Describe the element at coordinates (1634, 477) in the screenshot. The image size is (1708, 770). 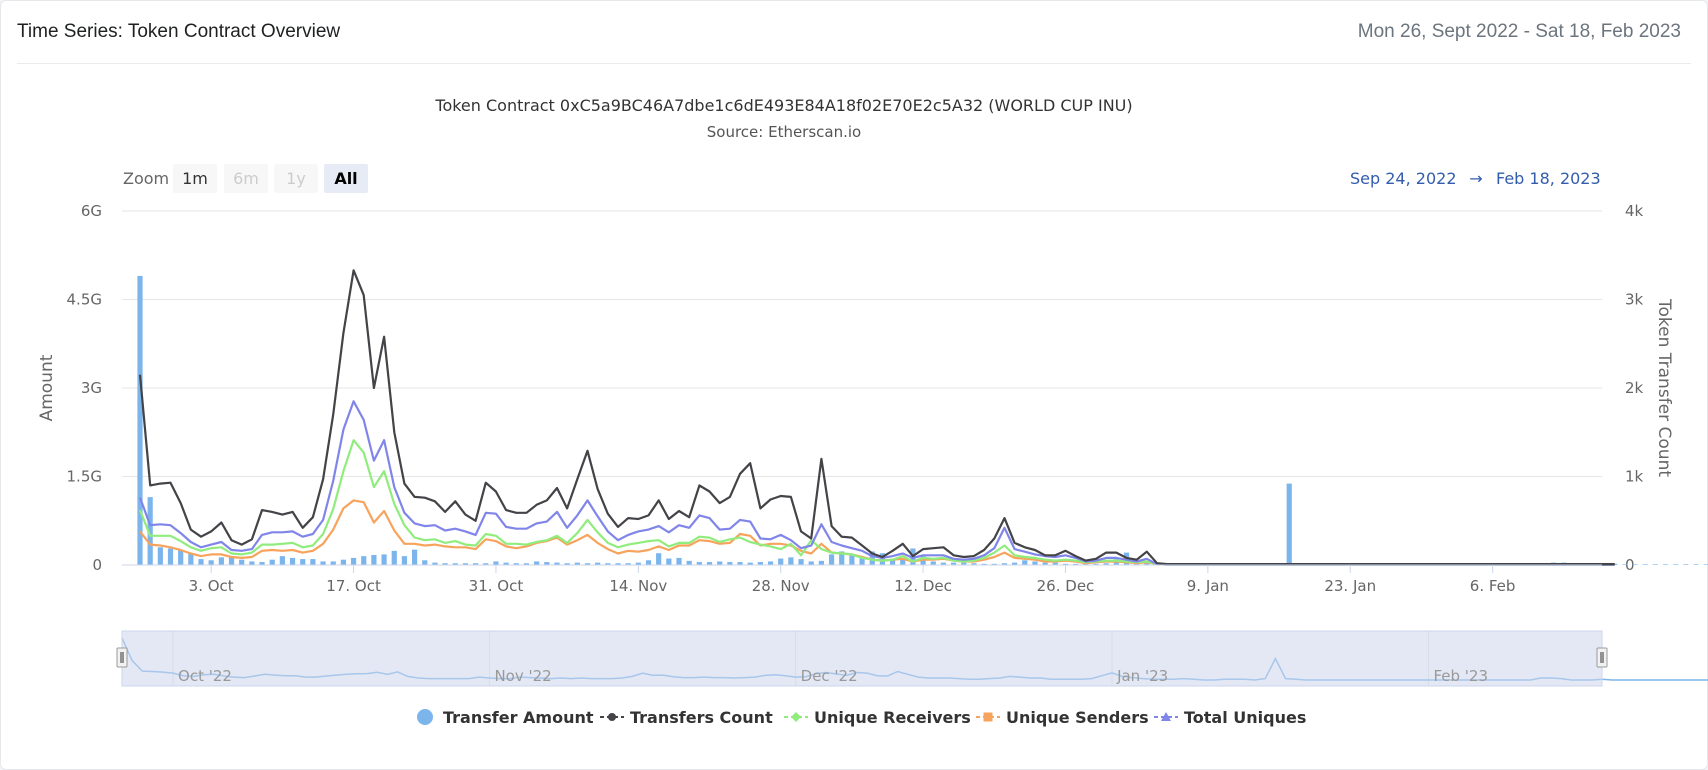
I see `y-right-tick-label: 1k` at that location.